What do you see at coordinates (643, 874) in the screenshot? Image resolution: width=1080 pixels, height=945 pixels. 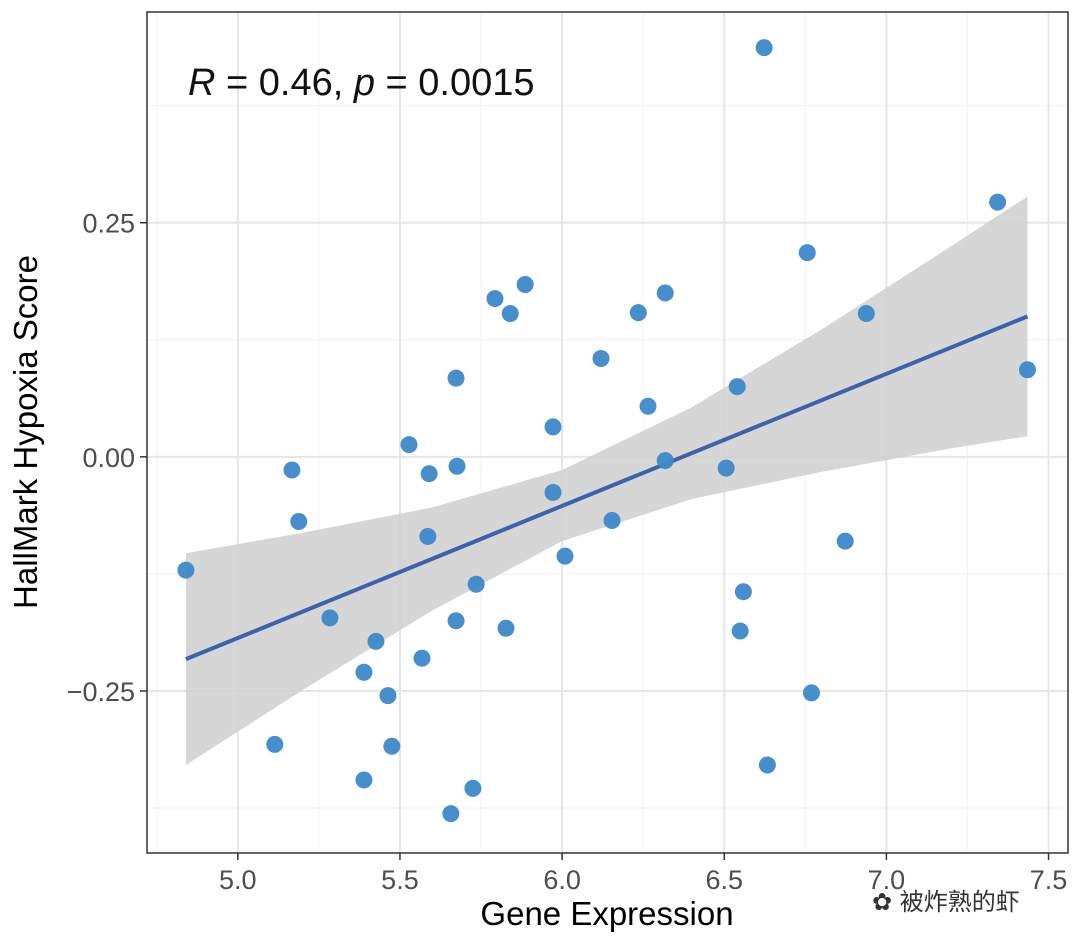 I see `x-axis: 5.0 5.5 6.0 6.5 7.0 7.5` at bounding box center [643, 874].